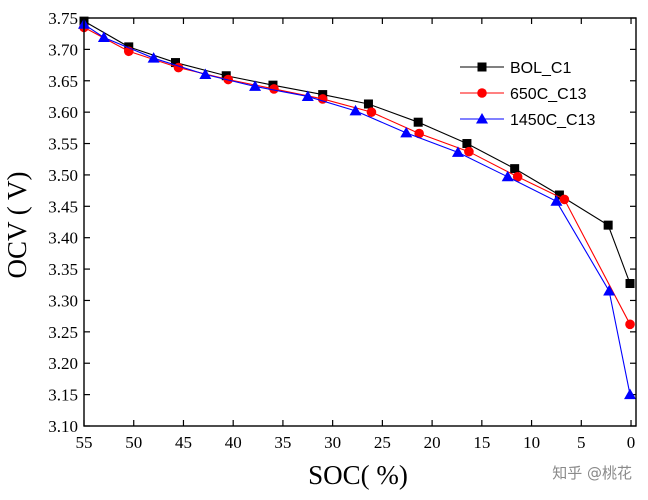 The width and height of the screenshot is (648, 500). Describe the element at coordinates (592, 473) in the screenshot. I see `watermark-text: 知乎 @桃花` at that location.